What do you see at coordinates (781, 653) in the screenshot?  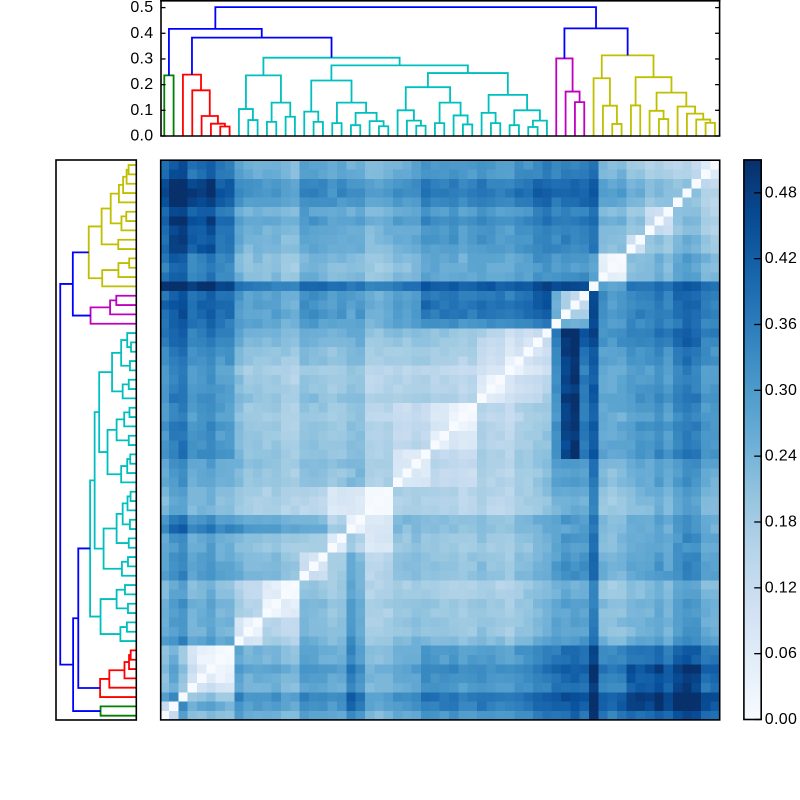 I see `svg-text: 0.06` at bounding box center [781, 653].